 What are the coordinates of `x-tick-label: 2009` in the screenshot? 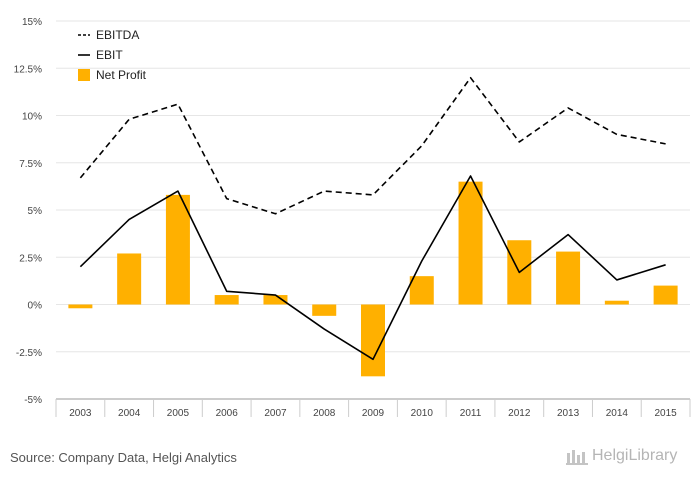 It's located at (373, 413).